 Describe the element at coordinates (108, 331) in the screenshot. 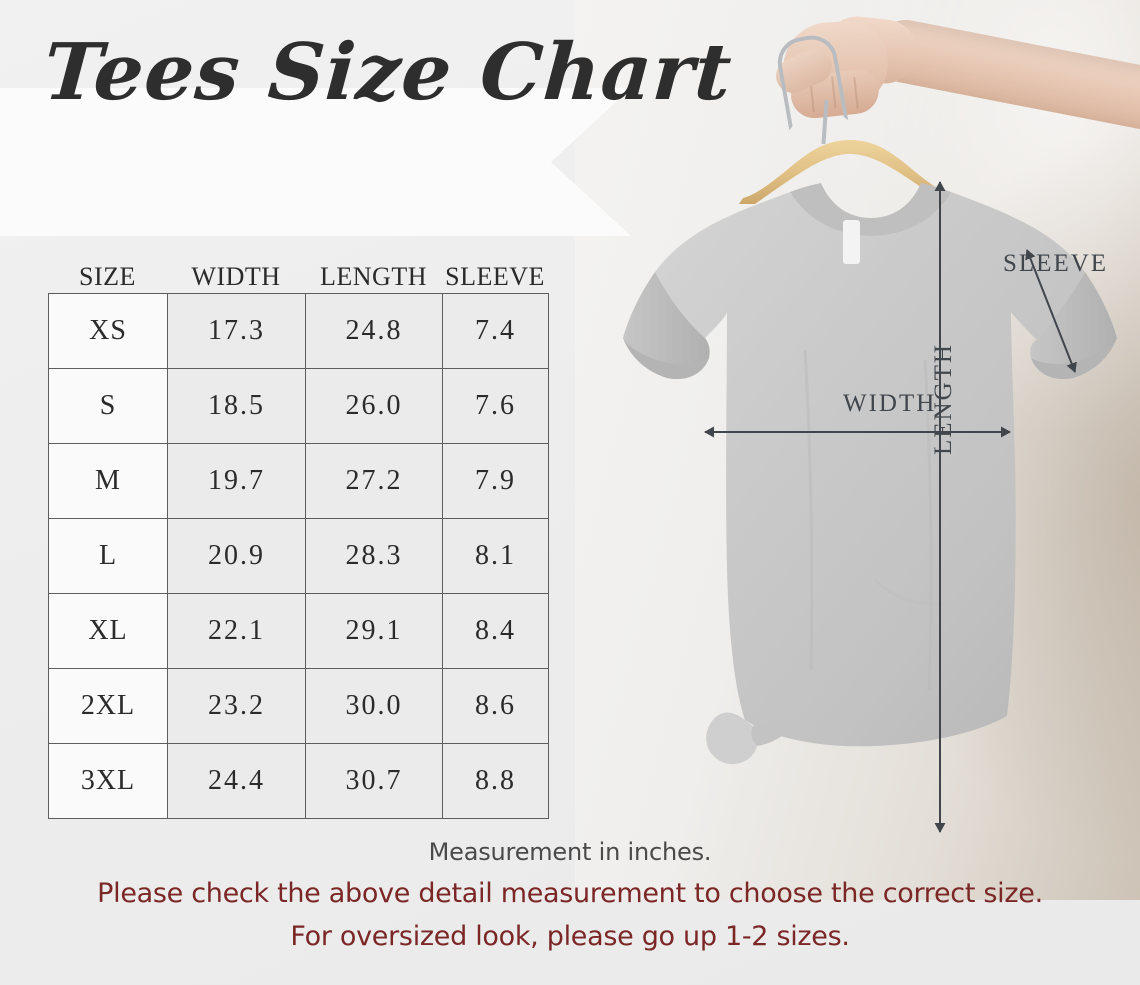

I see `cell-size: XS` at that location.